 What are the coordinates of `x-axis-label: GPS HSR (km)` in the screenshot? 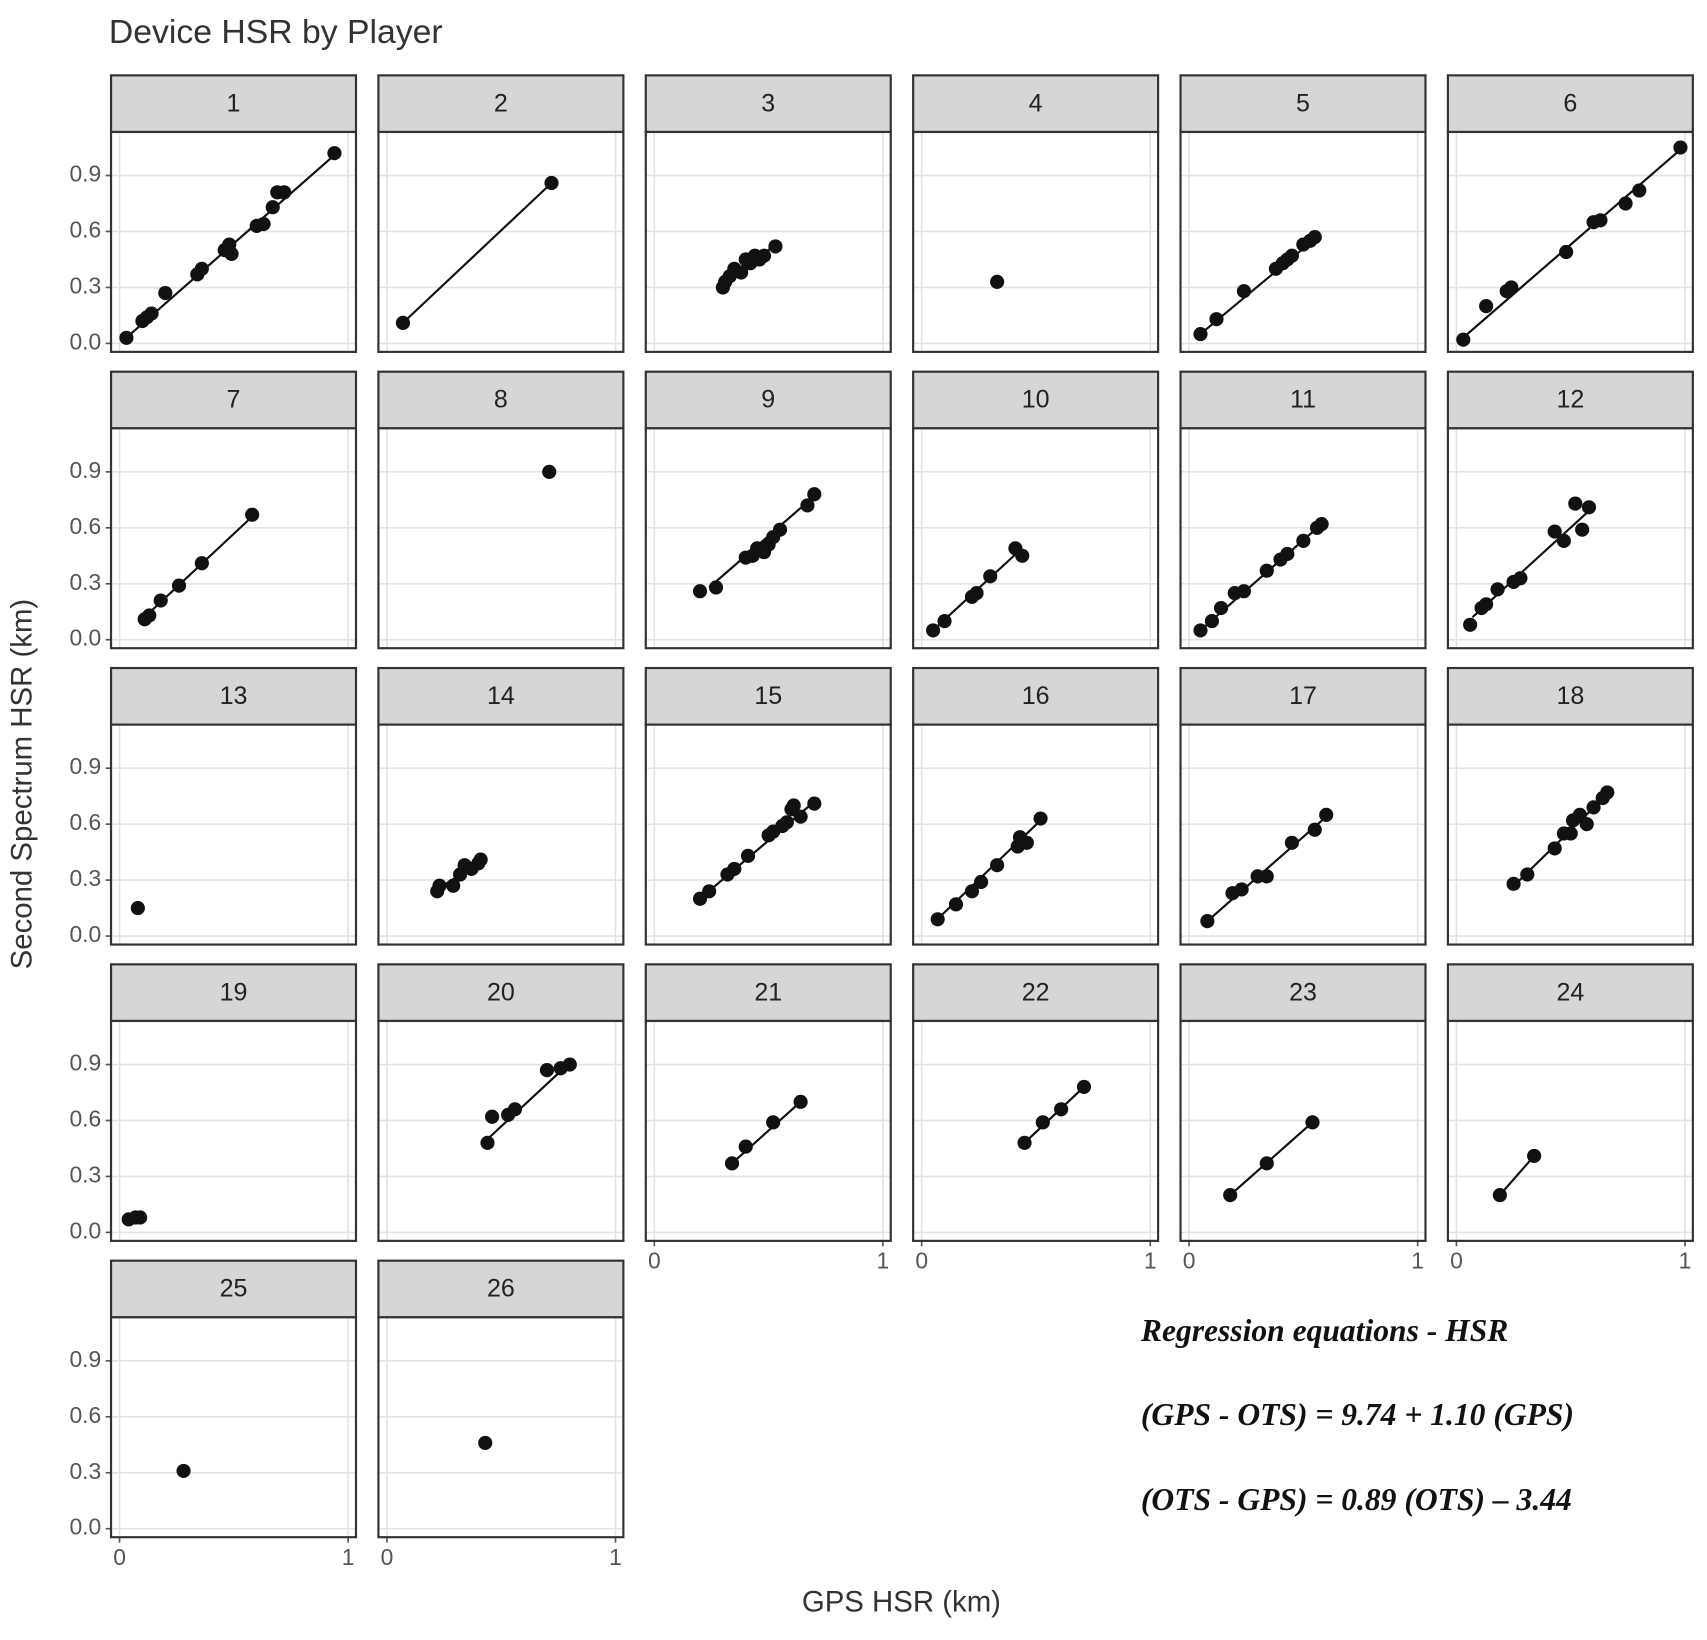 It's located at (901, 1602).